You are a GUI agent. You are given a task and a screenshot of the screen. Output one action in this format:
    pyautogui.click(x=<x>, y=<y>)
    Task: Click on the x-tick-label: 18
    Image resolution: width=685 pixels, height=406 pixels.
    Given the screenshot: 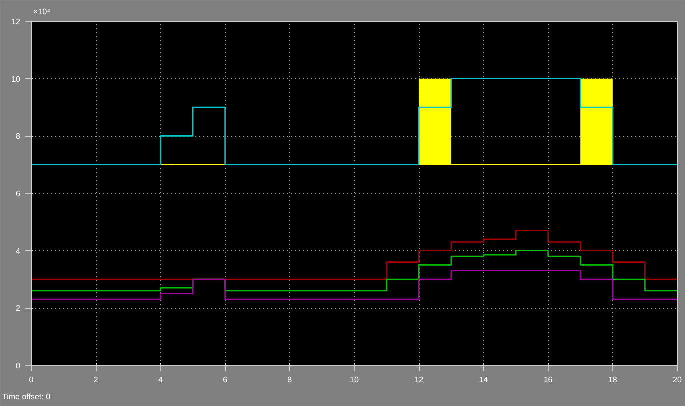 What is the action you would take?
    pyautogui.click(x=613, y=380)
    